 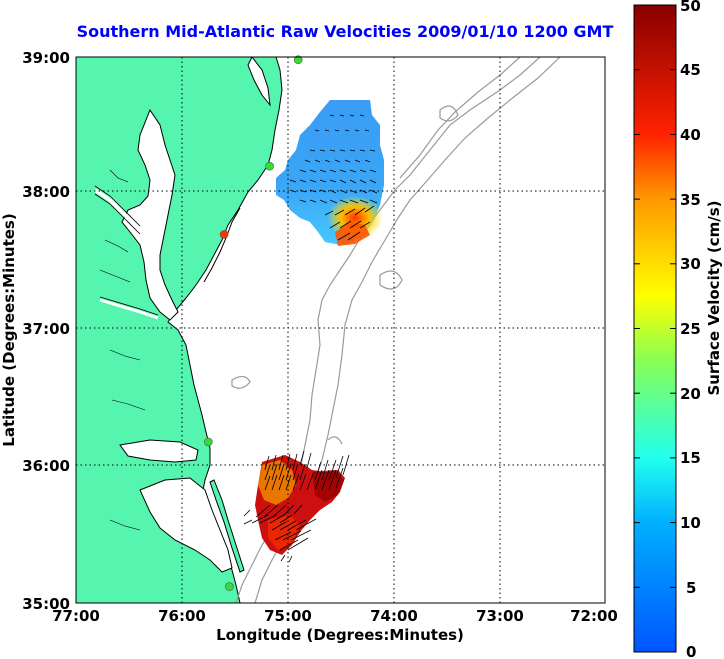 I want to click on james-river, so click(x=129, y=309).